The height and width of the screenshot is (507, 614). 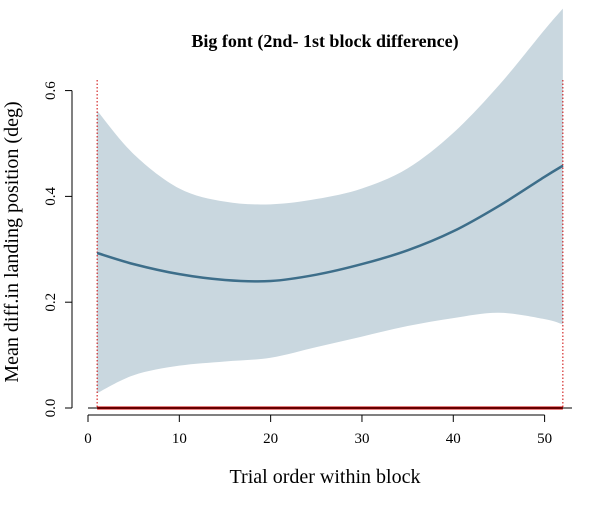 I want to click on x-tick-label: 40, so click(x=453, y=439).